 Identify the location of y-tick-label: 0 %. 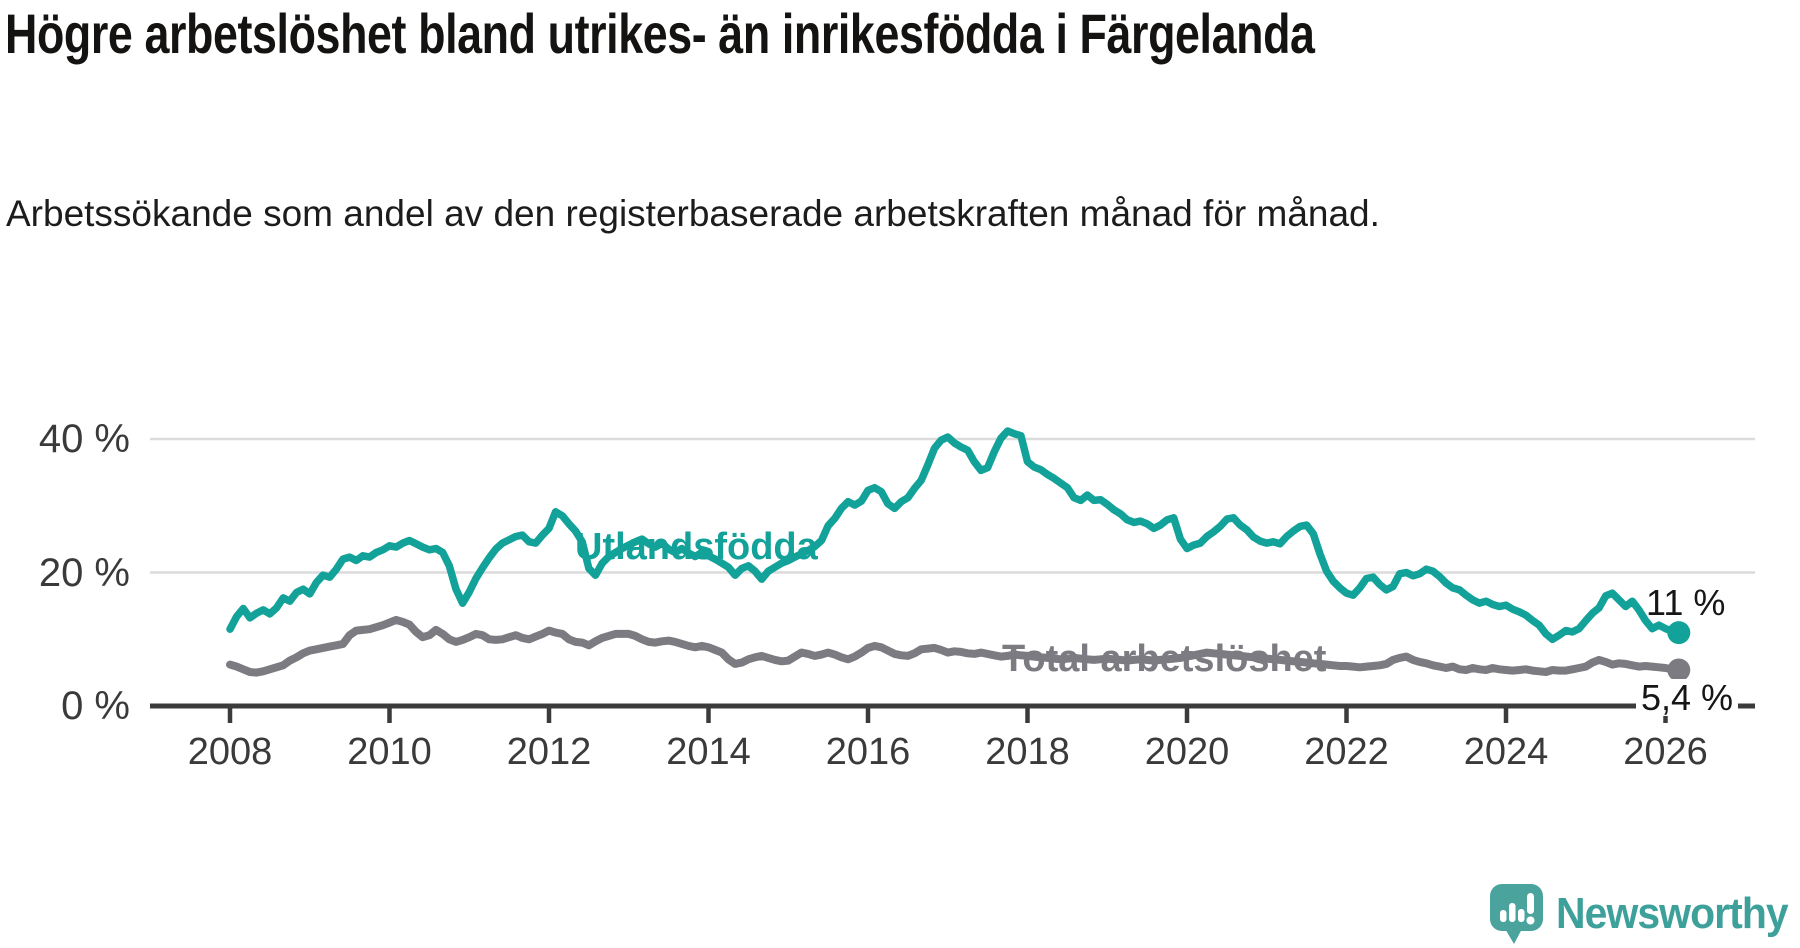
(95, 706).